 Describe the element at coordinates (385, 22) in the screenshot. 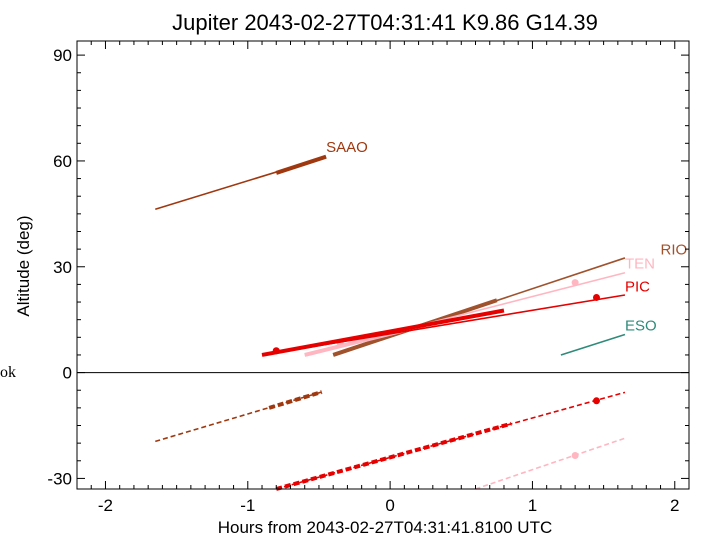

I see `chart-title: Jupiter 2043-02-27T04:31:41 K9.86 G14.39` at that location.